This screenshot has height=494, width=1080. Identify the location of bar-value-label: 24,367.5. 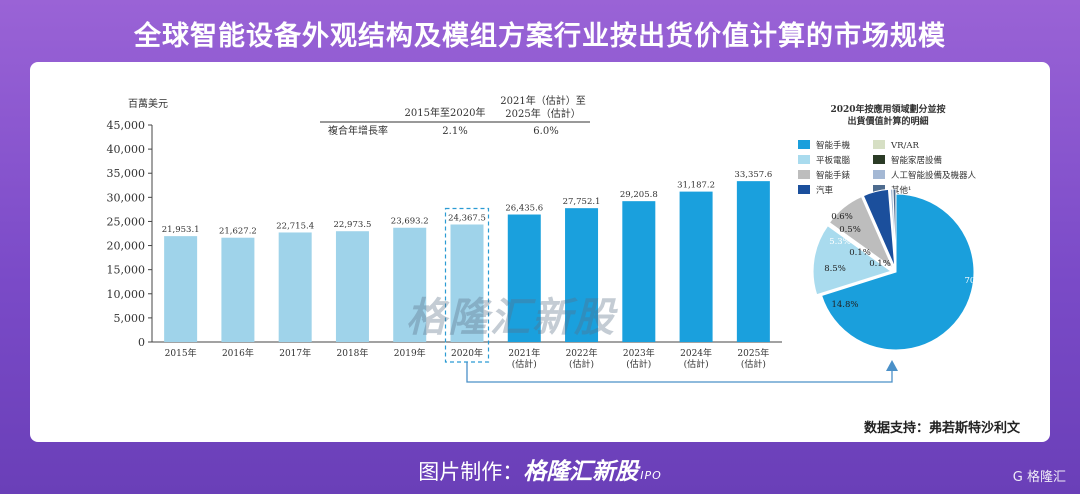
(467, 218).